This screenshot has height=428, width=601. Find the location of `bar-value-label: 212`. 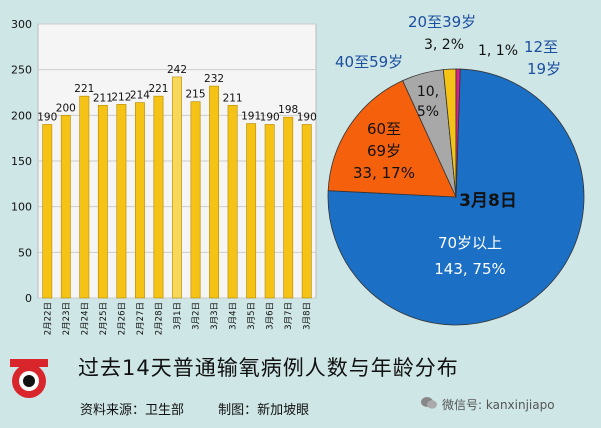

bar-value-label: 212 is located at coordinates (121, 97).